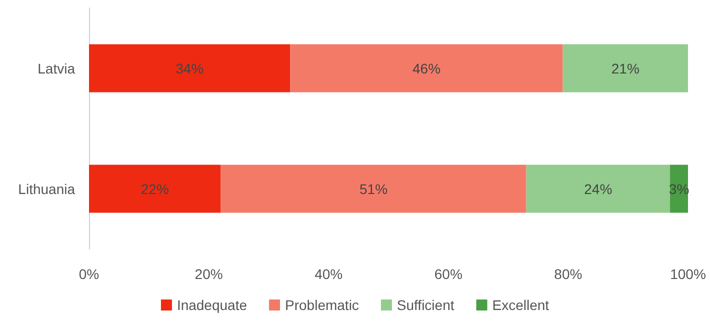 This screenshot has height=321, width=710. I want to click on data-label: 34%, so click(190, 68).